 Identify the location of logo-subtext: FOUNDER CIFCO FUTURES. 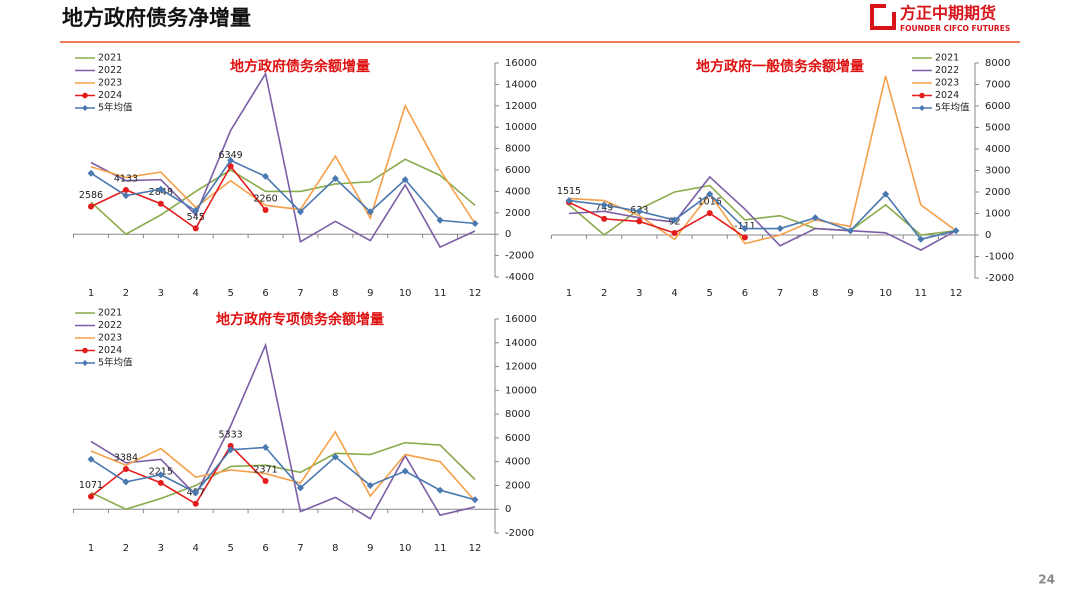
(955, 28).